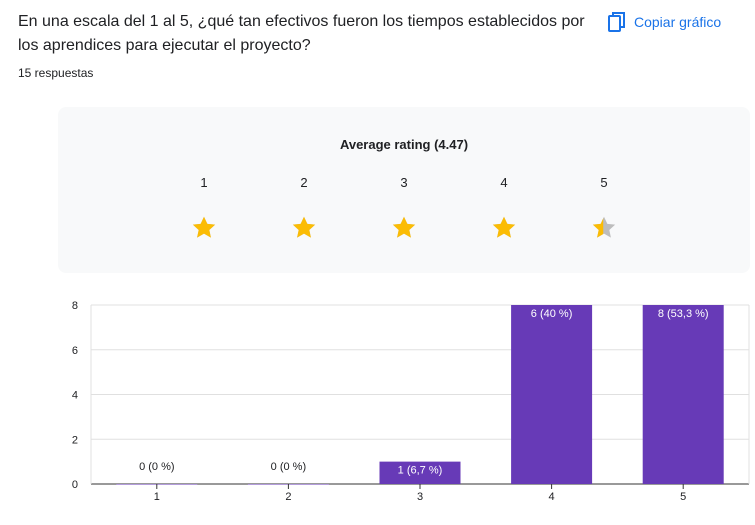 The width and height of the screenshot is (755, 525). What do you see at coordinates (504, 208) in the screenshot?
I see `star-4: 4` at bounding box center [504, 208].